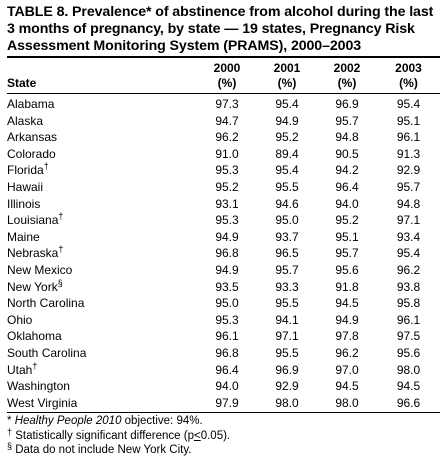 The width and height of the screenshot is (446, 465). I want to click on table-row: Washington 94.0 92.9 94.5 94.5, so click(223, 386).